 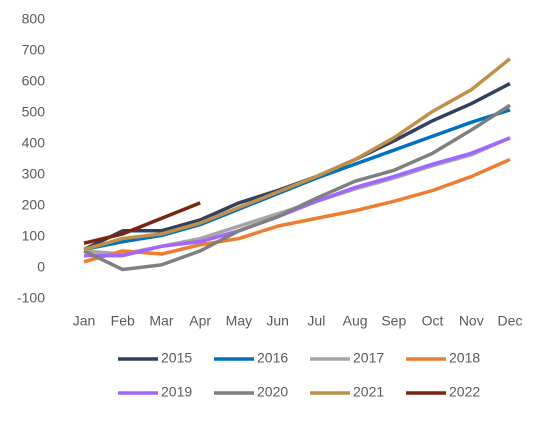 I want to click on x-tick-label: Sep, so click(x=393, y=321).